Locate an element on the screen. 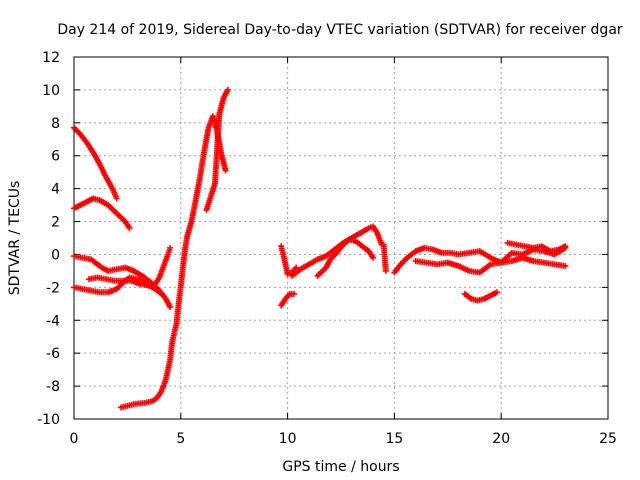 The image size is (640, 480). y-tick-label: -8 is located at coordinates (53, 387).